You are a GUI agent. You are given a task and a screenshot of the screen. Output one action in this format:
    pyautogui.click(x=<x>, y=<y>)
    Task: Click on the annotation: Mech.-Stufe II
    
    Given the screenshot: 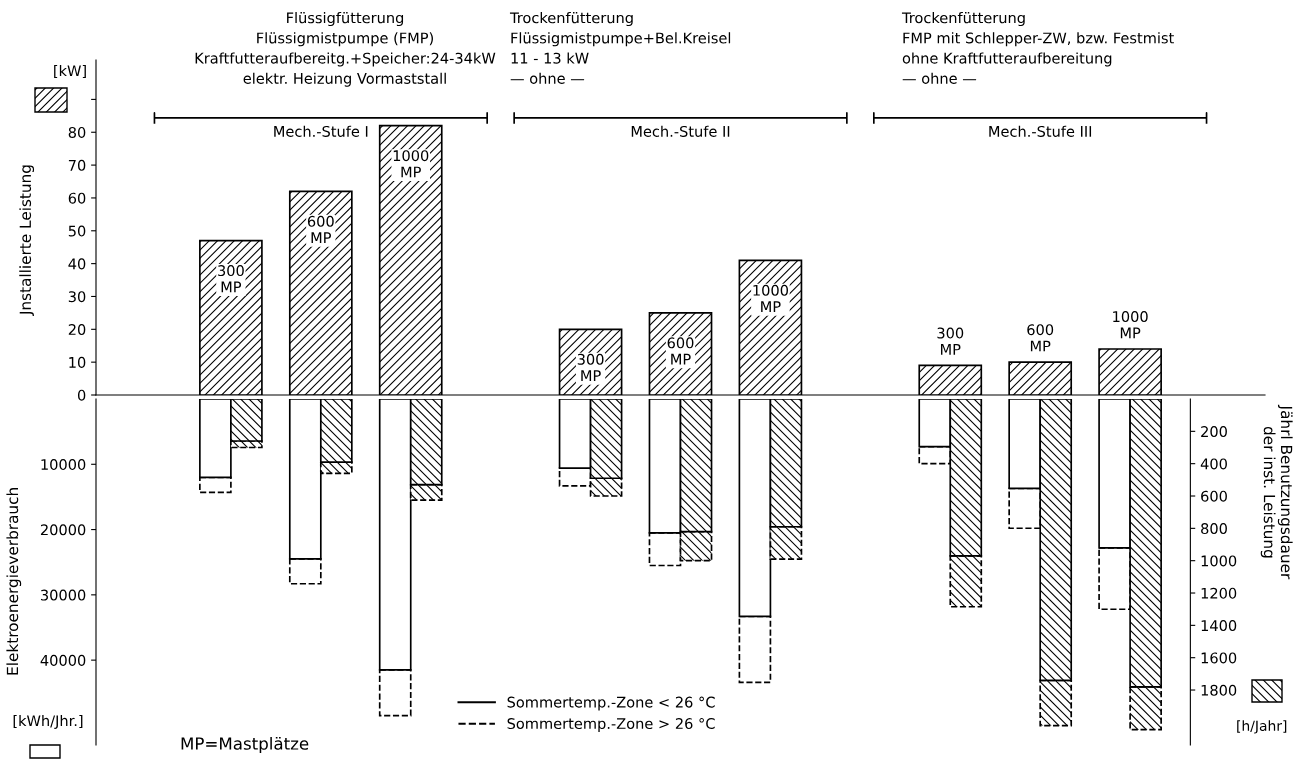 What is the action you would take?
    pyautogui.click(x=680, y=131)
    